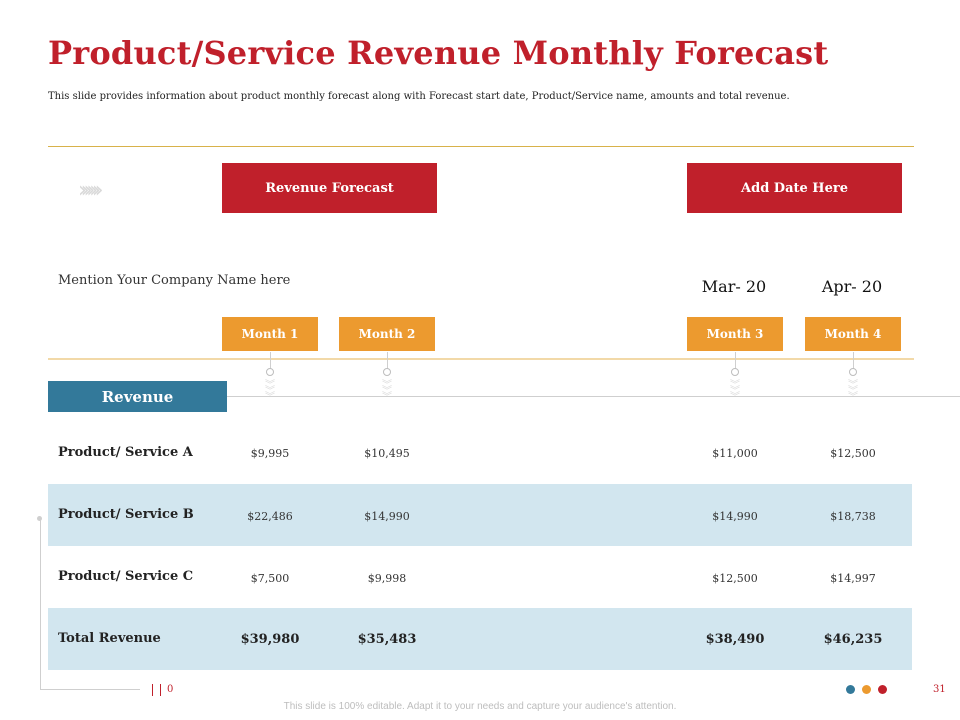  Describe the element at coordinates (882, 689) in the screenshot. I see `footer-dot-red` at that location.